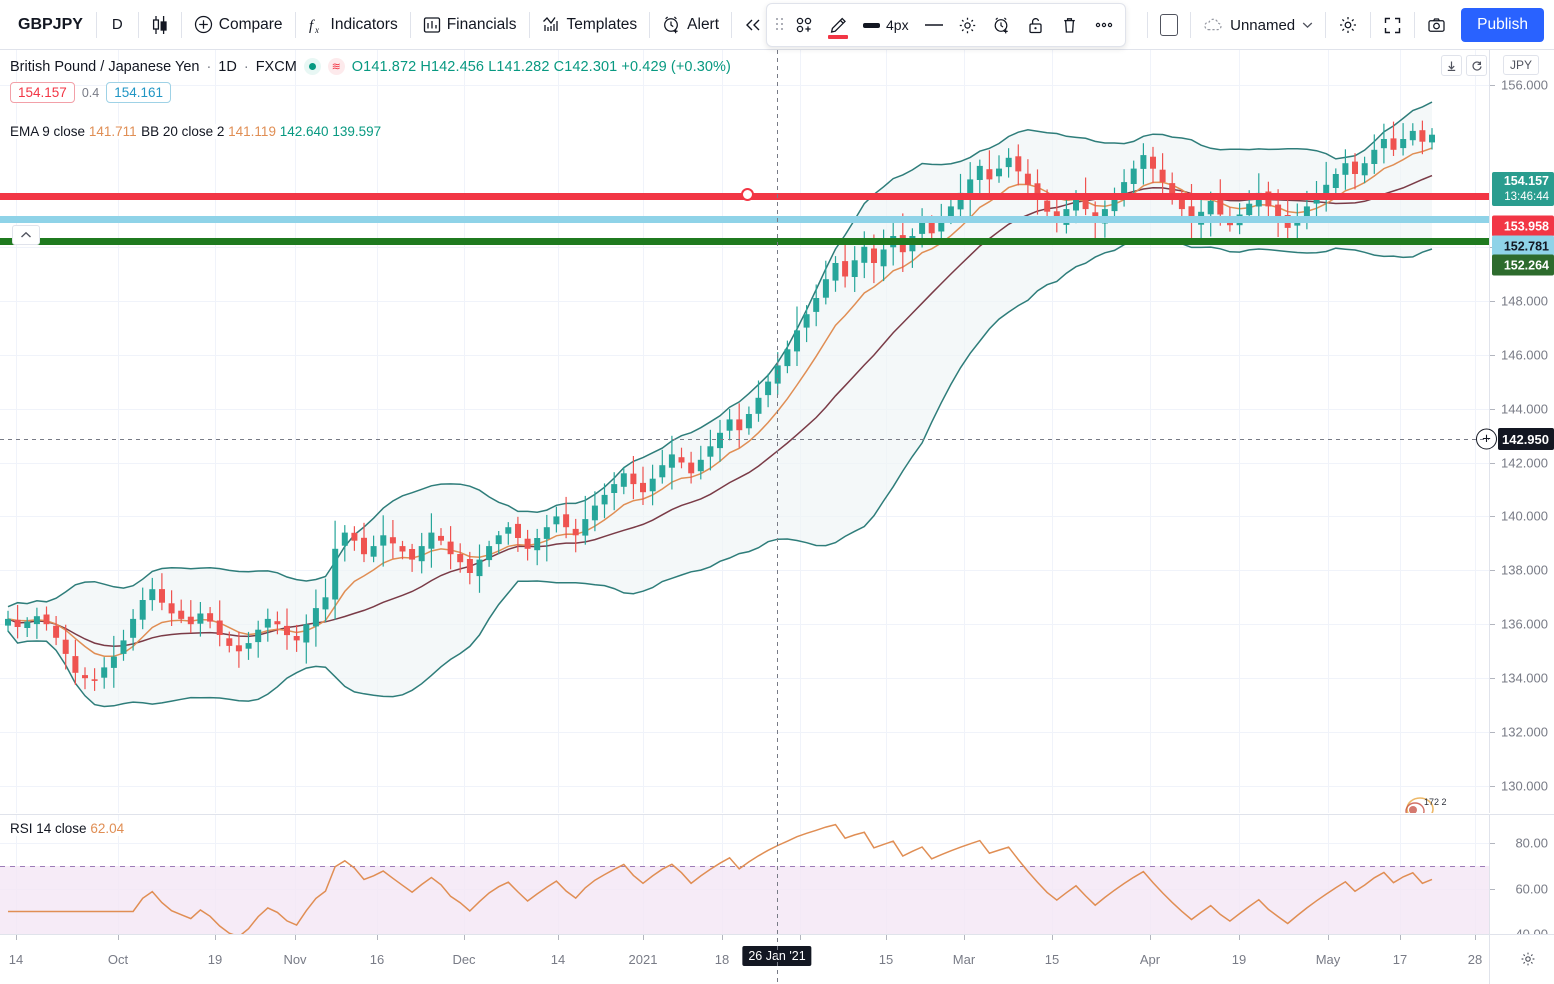 The width and height of the screenshot is (1554, 984). What do you see at coordinates (1070, 25) in the screenshot?
I see `trash-icon` at bounding box center [1070, 25].